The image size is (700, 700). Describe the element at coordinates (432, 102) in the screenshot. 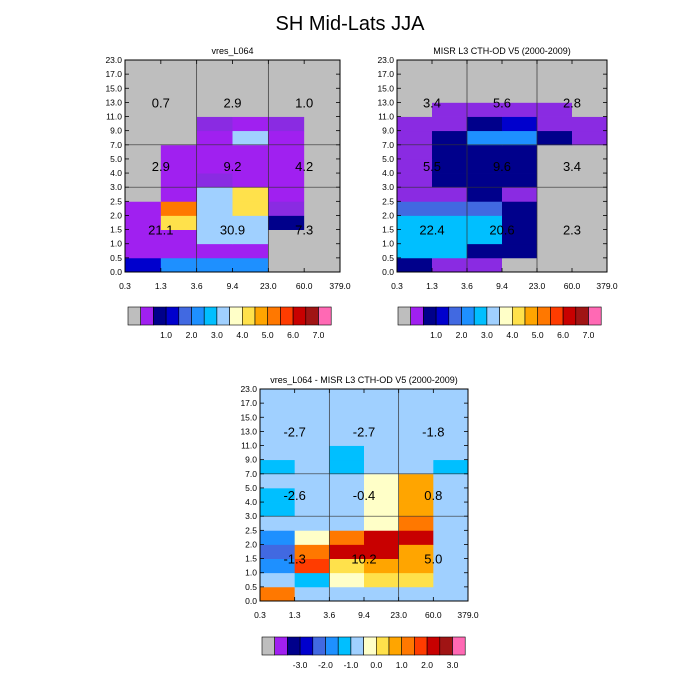

I see `region-value-label: 3.4` at that location.